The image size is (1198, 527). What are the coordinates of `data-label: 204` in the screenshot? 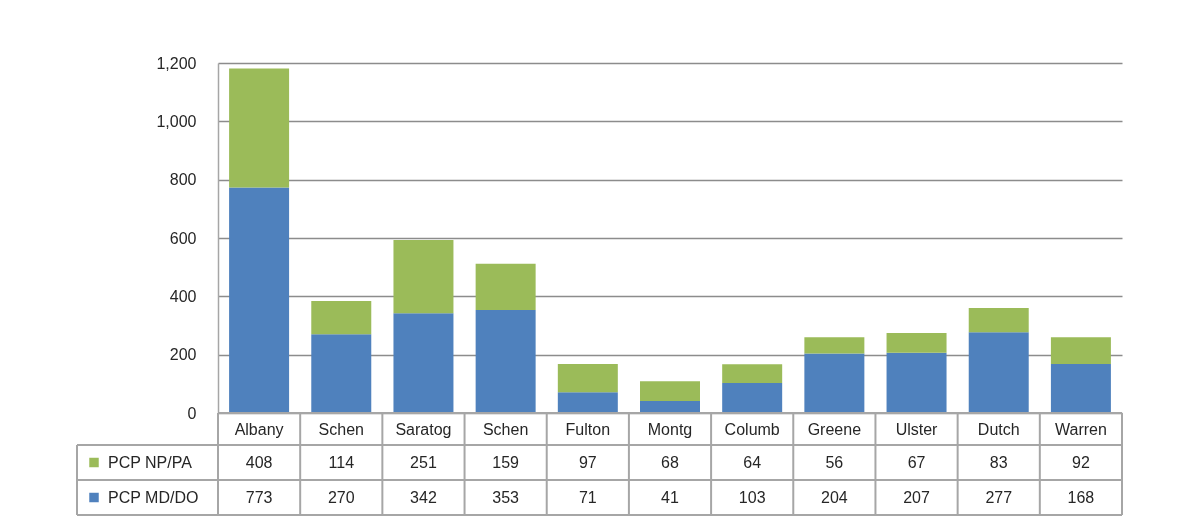 It's located at (834, 497).